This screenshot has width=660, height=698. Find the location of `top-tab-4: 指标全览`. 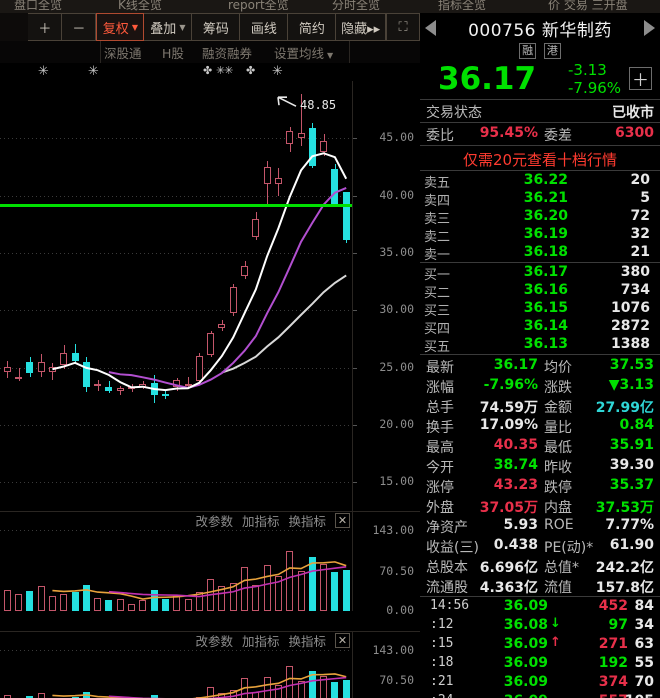

top-tab-4: 指标全览 is located at coordinates (462, 6).